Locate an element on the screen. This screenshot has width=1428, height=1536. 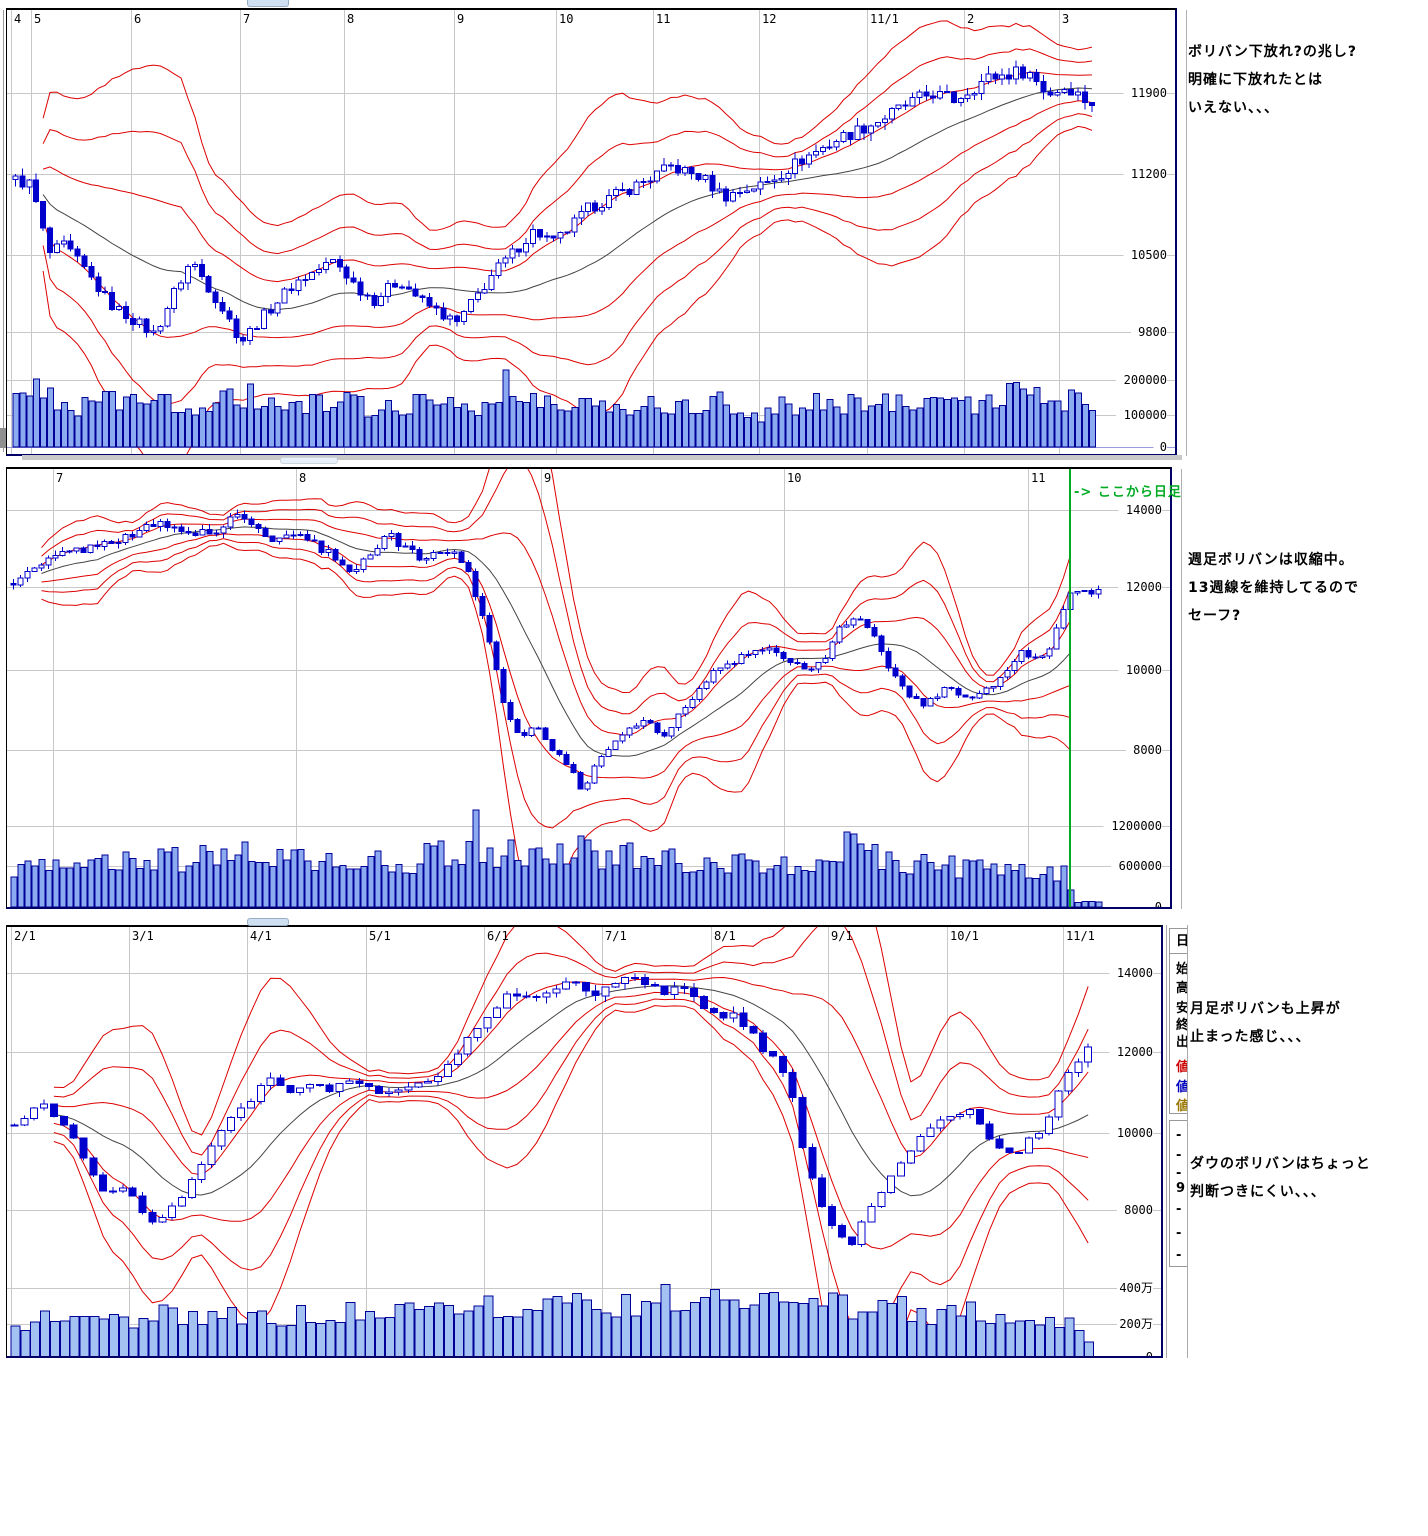
moving-average-line is located at coordinates (556, 641).